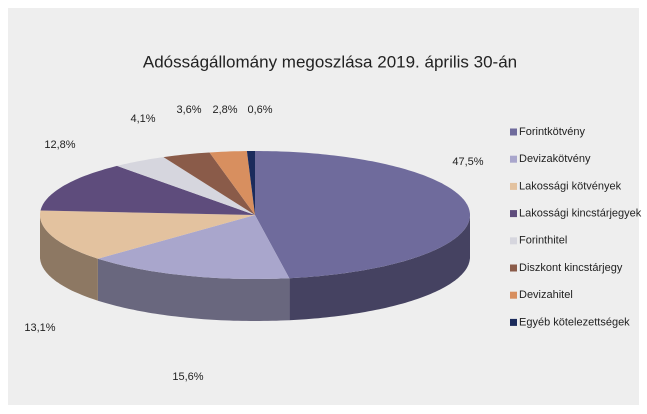 Image resolution: width=647 pixels, height=414 pixels. What do you see at coordinates (142, 119) in the screenshot?
I see `data-label: 4,1%` at bounding box center [142, 119].